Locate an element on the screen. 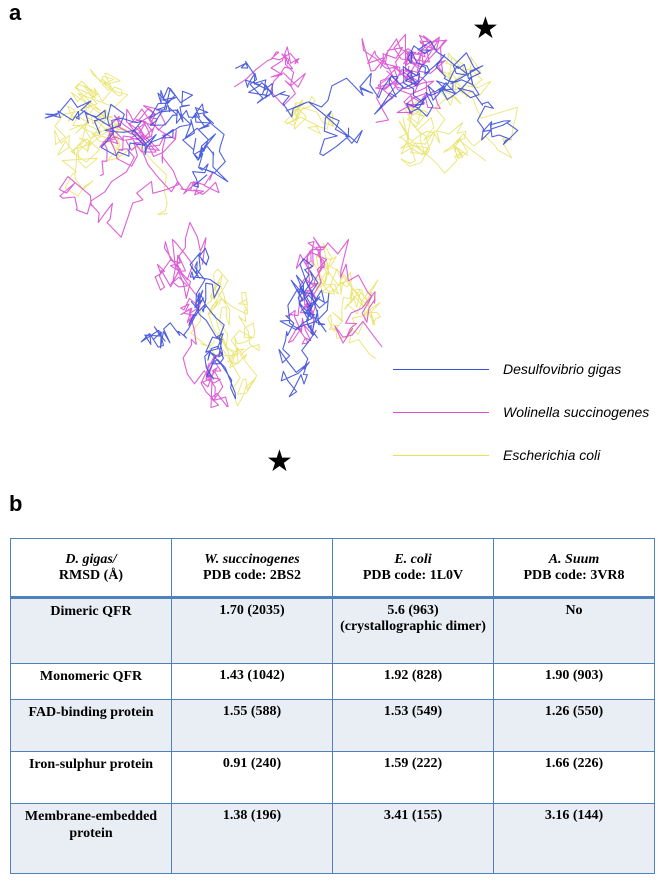 The image size is (666, 892). header-cell-e-coli: E. coli PDB code: 1L0V is located at coordinates (413, 568).